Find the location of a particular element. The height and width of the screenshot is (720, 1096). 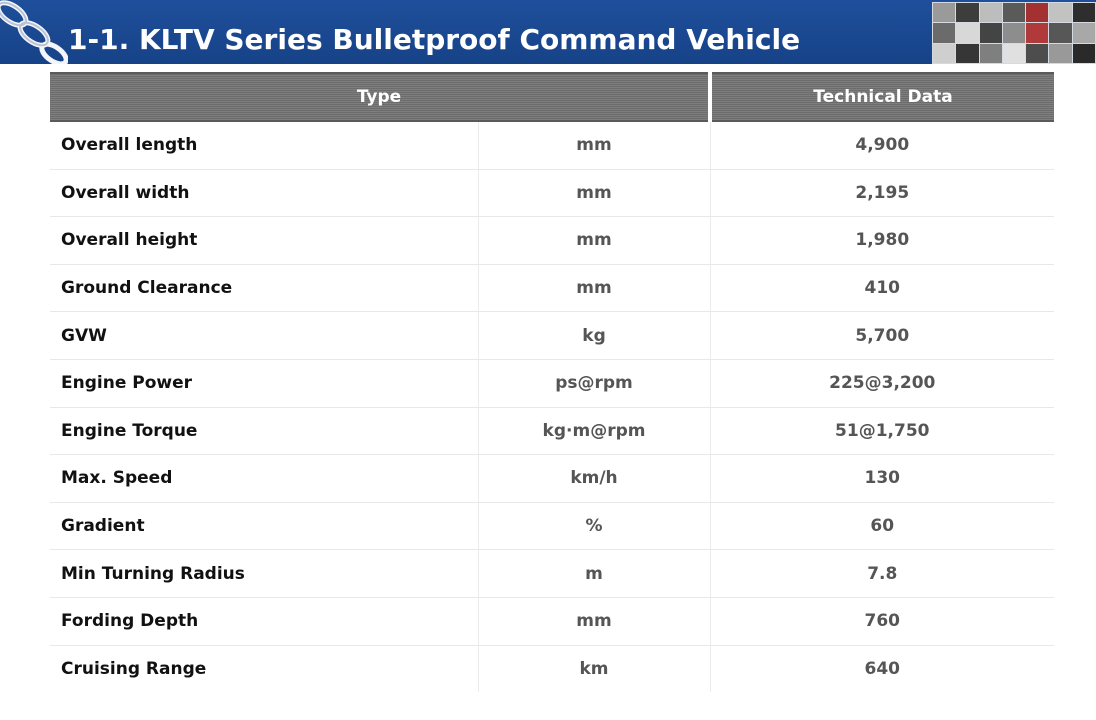

spec-unit: km/h is located at coordinates (594, 478).